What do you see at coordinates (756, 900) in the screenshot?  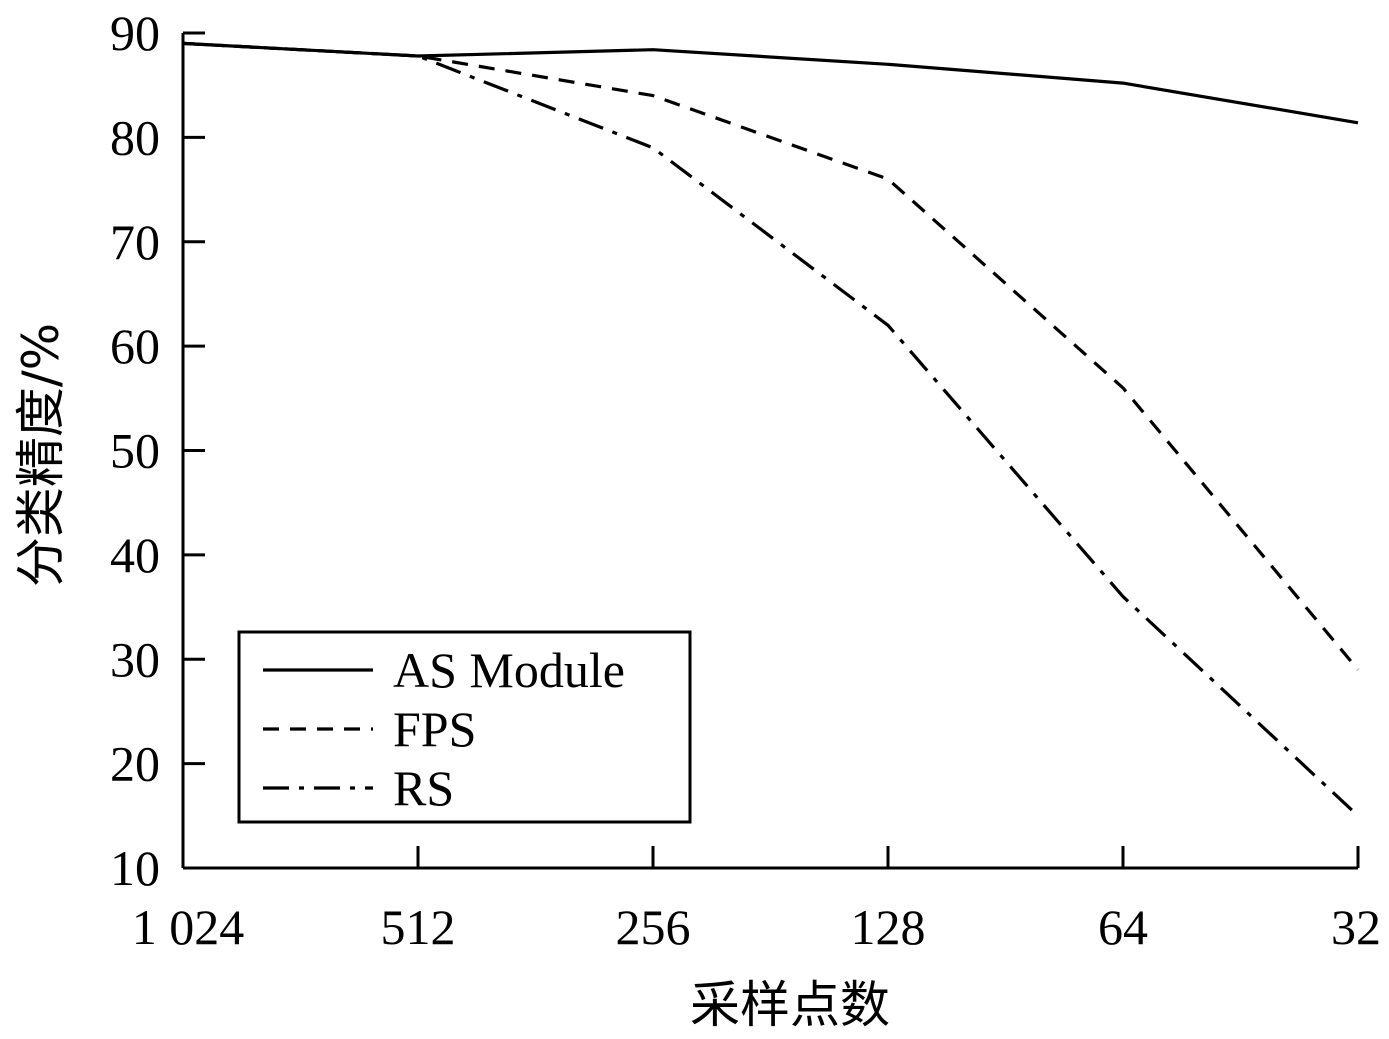 I see `x-axis-ticks: 1 024 512 256 128 64 32` at bounding box center [756, 900].